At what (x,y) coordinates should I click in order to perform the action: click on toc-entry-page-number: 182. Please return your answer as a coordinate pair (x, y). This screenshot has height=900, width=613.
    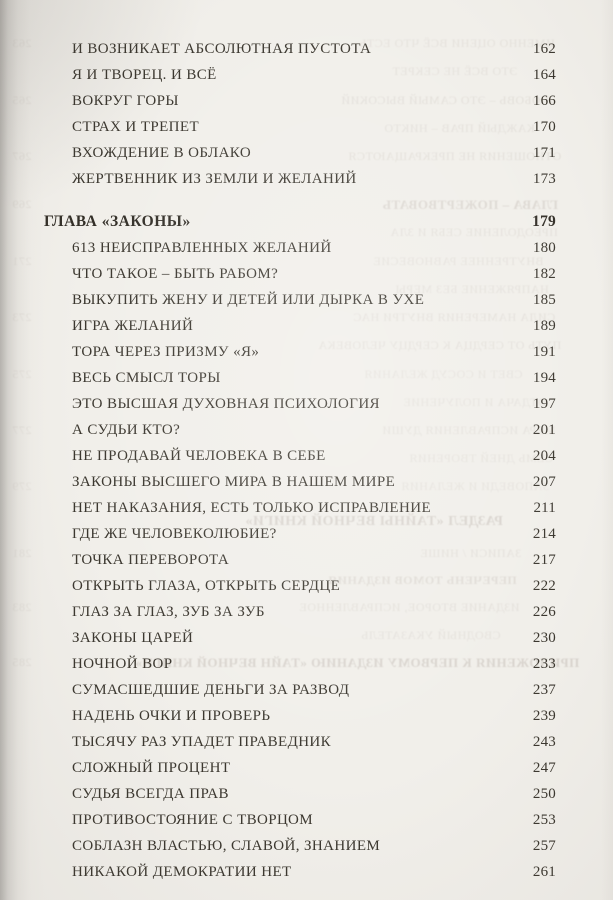
    Looking at the image, I should click on (544, 273).